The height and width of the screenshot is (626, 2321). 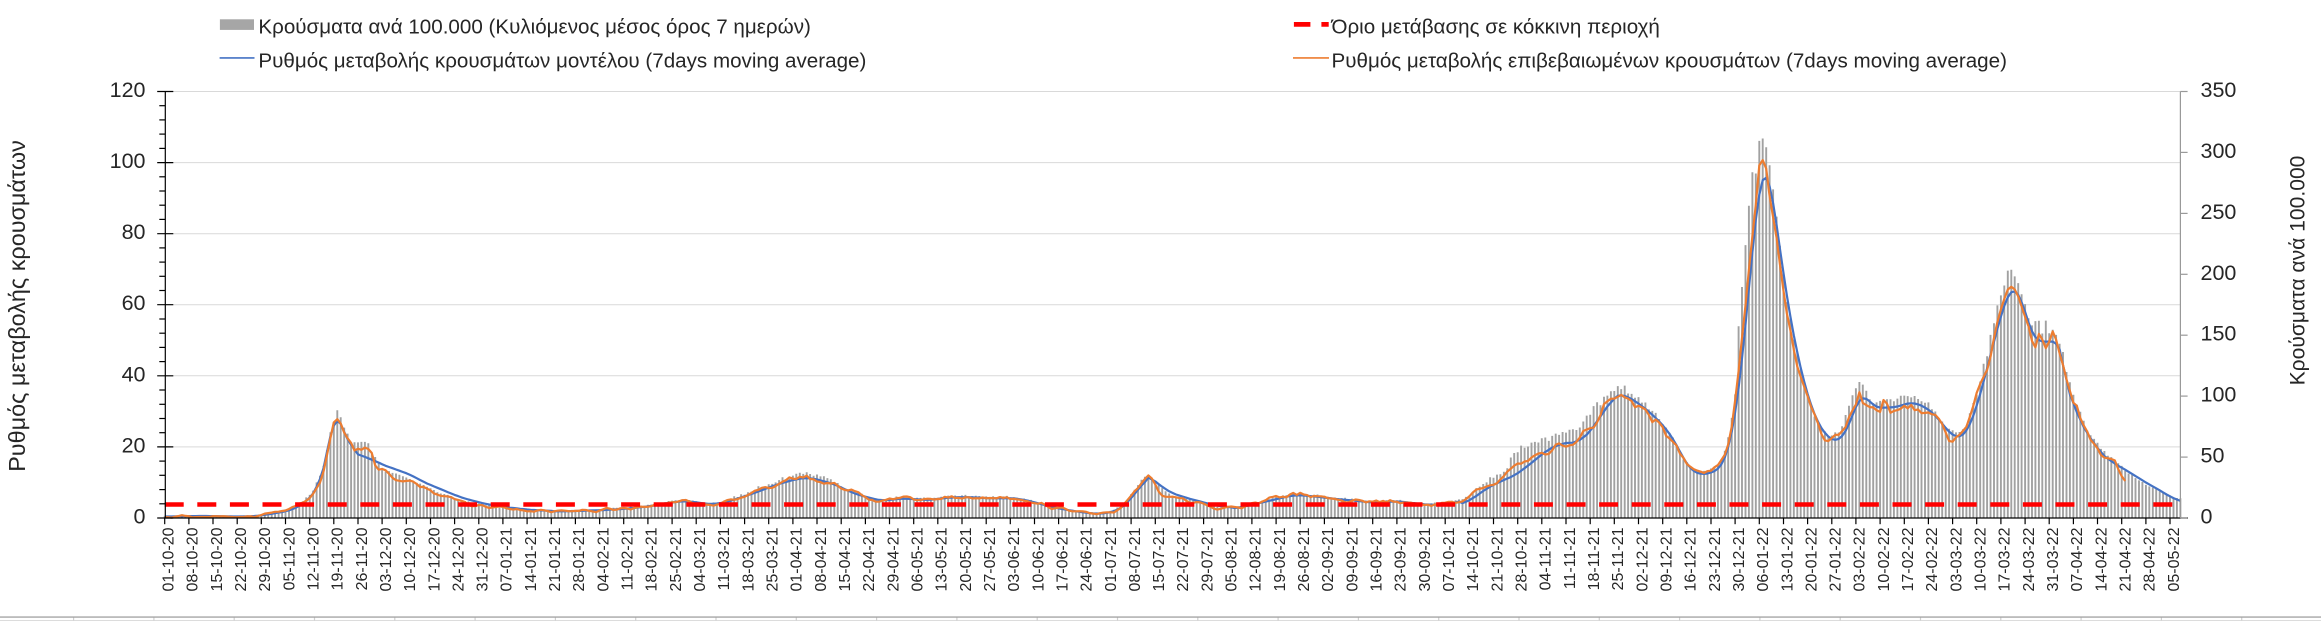 What do you see at coordinates (1159, 559) in the screenshot?
I see `svg-text: 15-07-21` at bounding box center [1159, 559].